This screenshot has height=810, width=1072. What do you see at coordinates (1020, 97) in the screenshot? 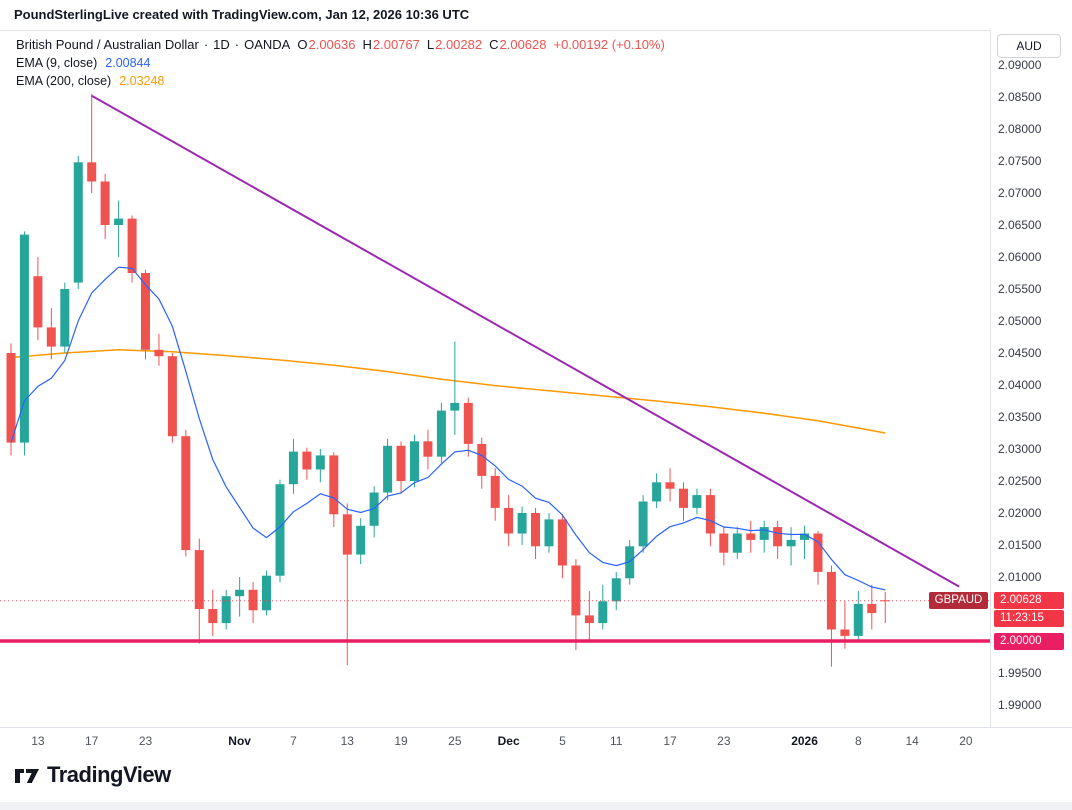
I see `price-axis-label: 2.08500` at bounding box center [1020, 97].